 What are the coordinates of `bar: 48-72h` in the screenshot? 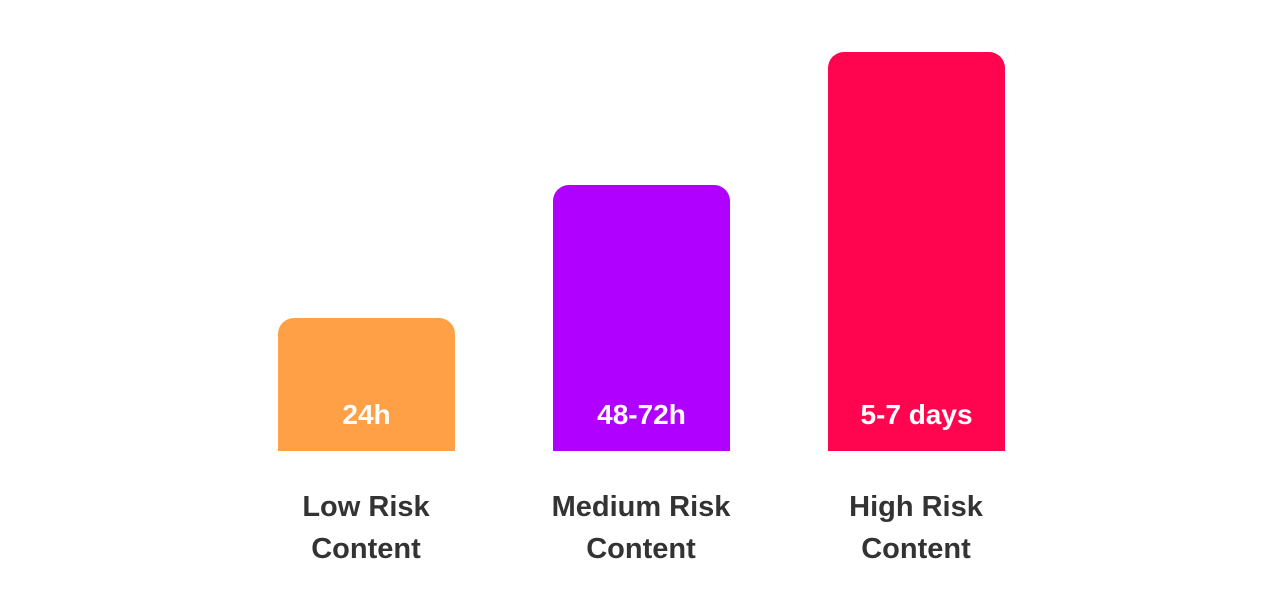 It's located at (641, 318).